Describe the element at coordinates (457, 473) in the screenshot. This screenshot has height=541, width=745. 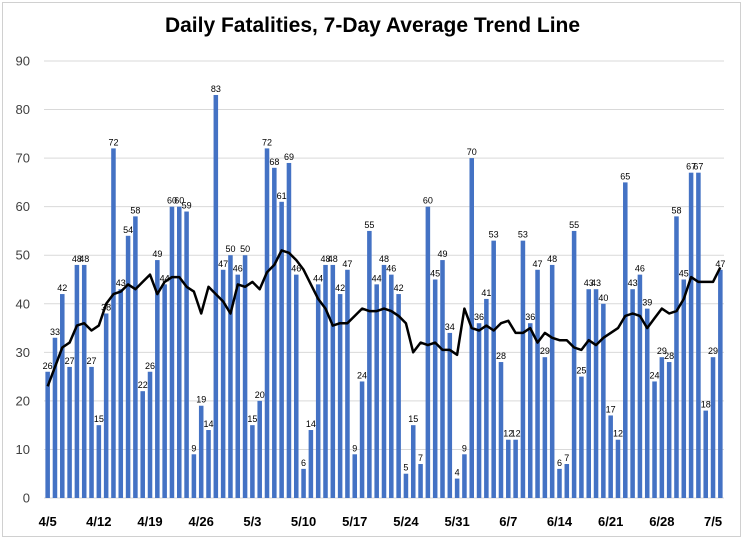
I see `data-label: 4` at that location.